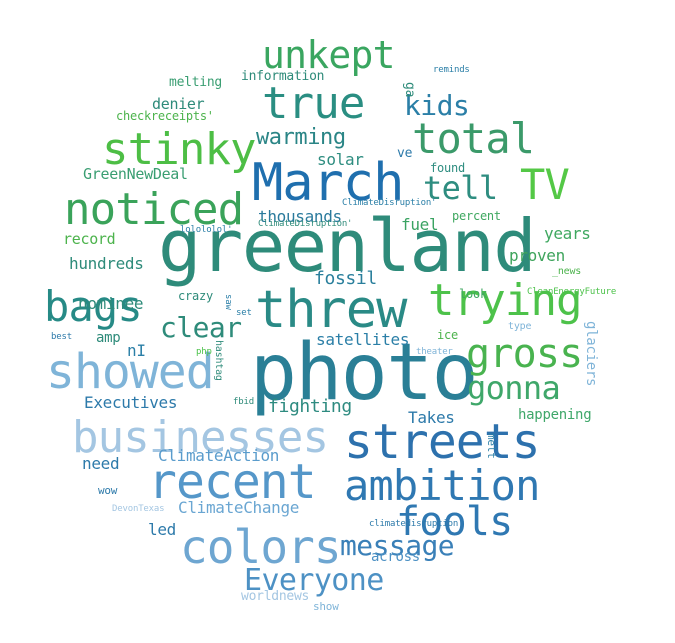 The height and width of the screenshot is (643, 675). Describe the element at coordinates (345, 278) in the screenshot. I see `cloud-word: fossil` at that location.